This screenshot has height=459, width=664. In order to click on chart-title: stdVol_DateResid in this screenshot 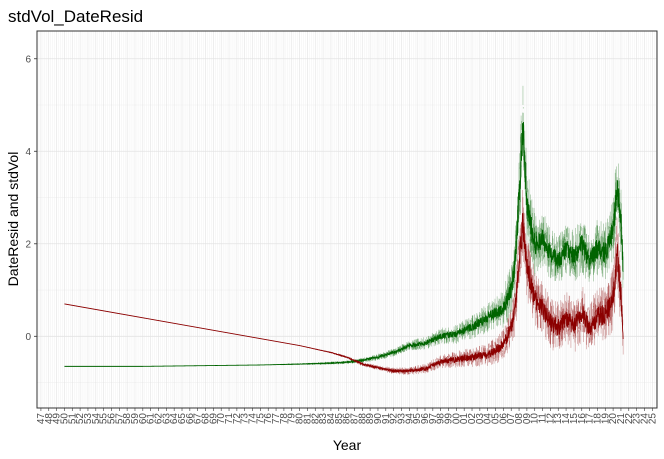, I will do `click(75, 16)`.